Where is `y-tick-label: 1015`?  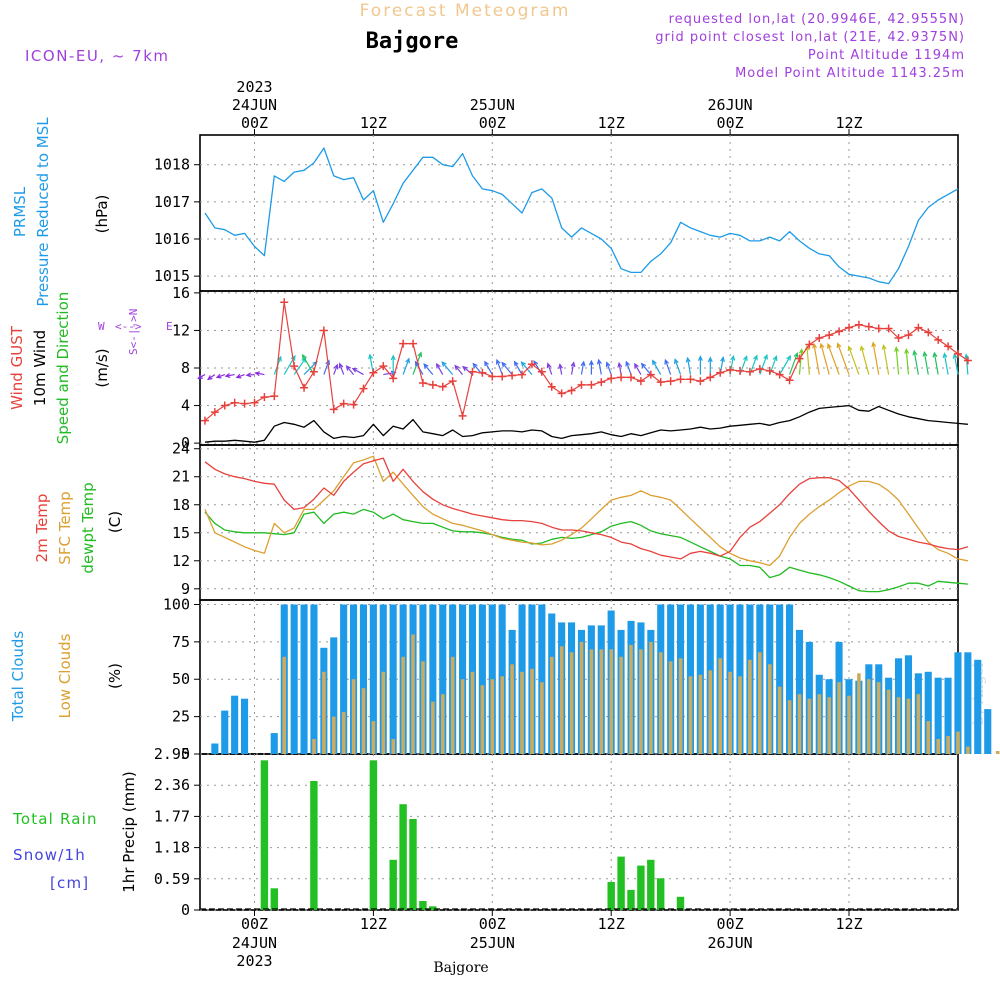 y-tick-label: 1015 is located at coordinates (172, 276).